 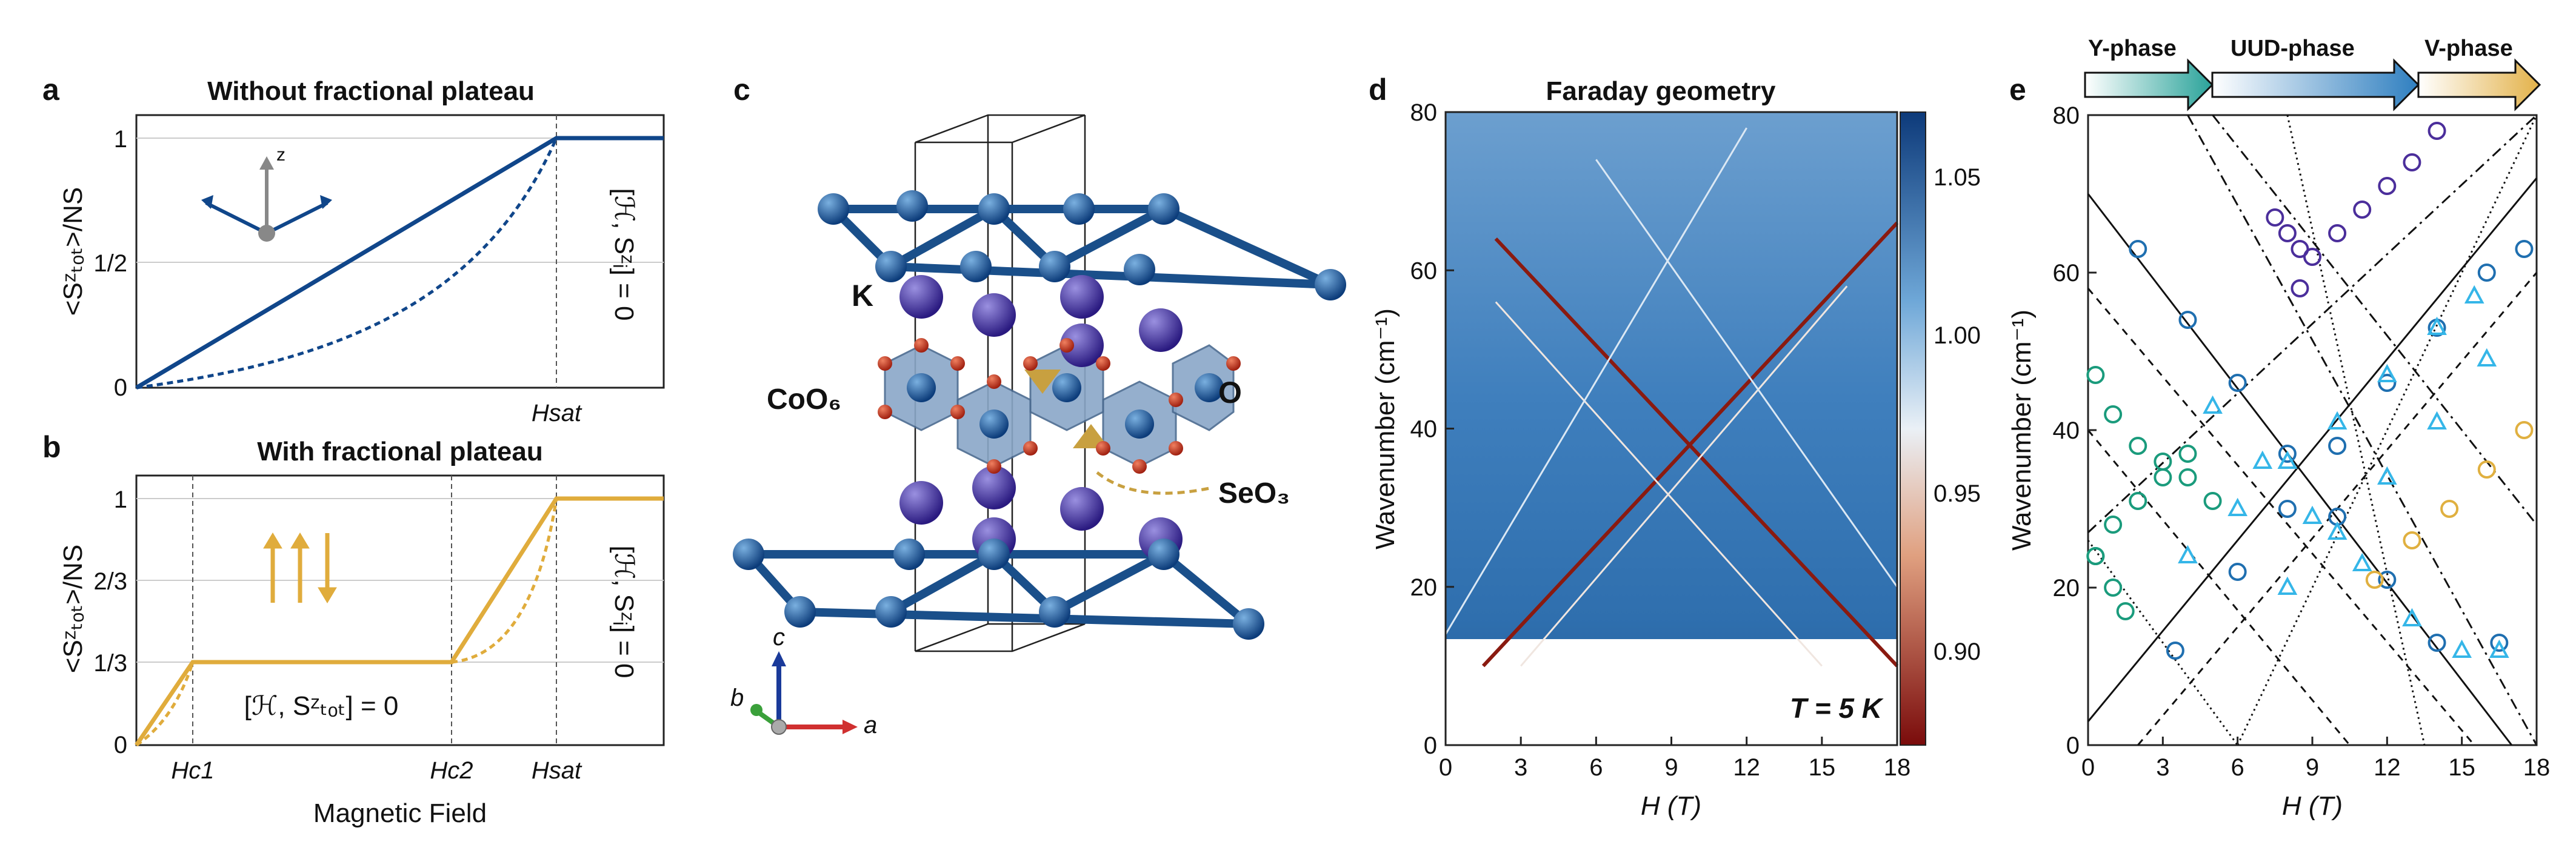 What do you see at coordinates (2387, 767) in the screenshot?
I see `panel-e-xtick-label: 12` at bounding box center [2387, 767].